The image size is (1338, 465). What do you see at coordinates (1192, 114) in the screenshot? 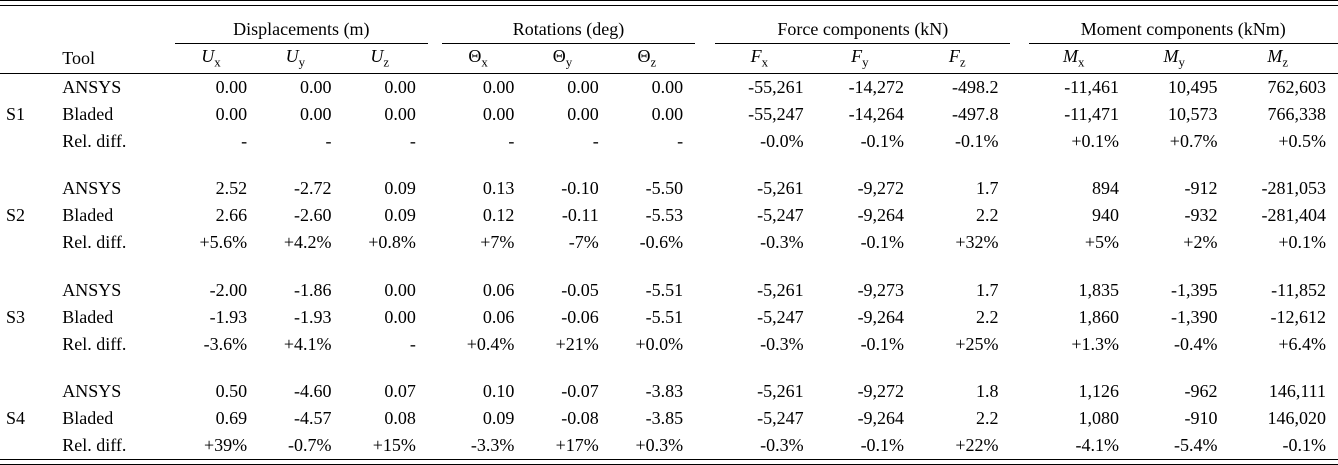
I see `value-cell: 10,573` at bounding box center [1192, 114].